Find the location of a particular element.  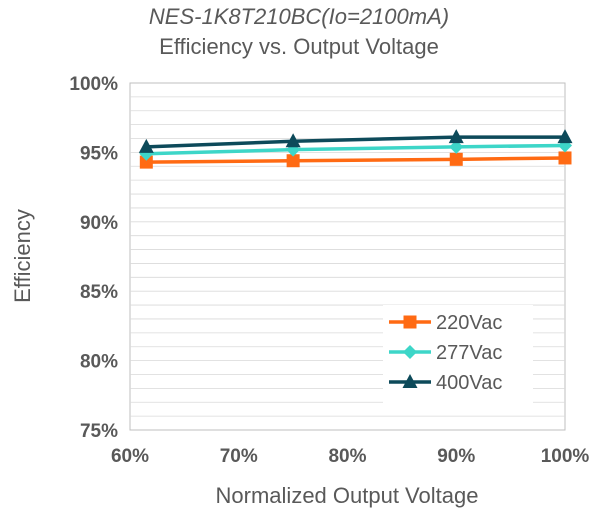

y-tick-label: 80% is located at coordinates (99, 362).